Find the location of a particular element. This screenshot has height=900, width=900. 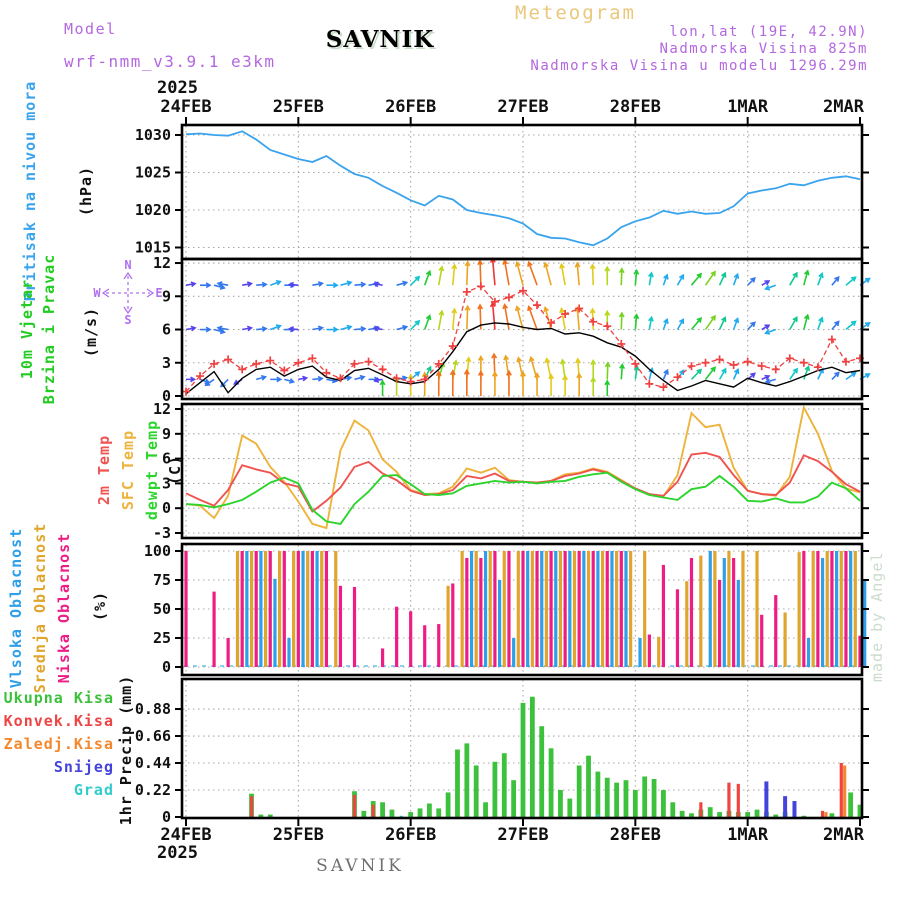

pressure-unit: (hPa) is located at coordinates (86, 191).